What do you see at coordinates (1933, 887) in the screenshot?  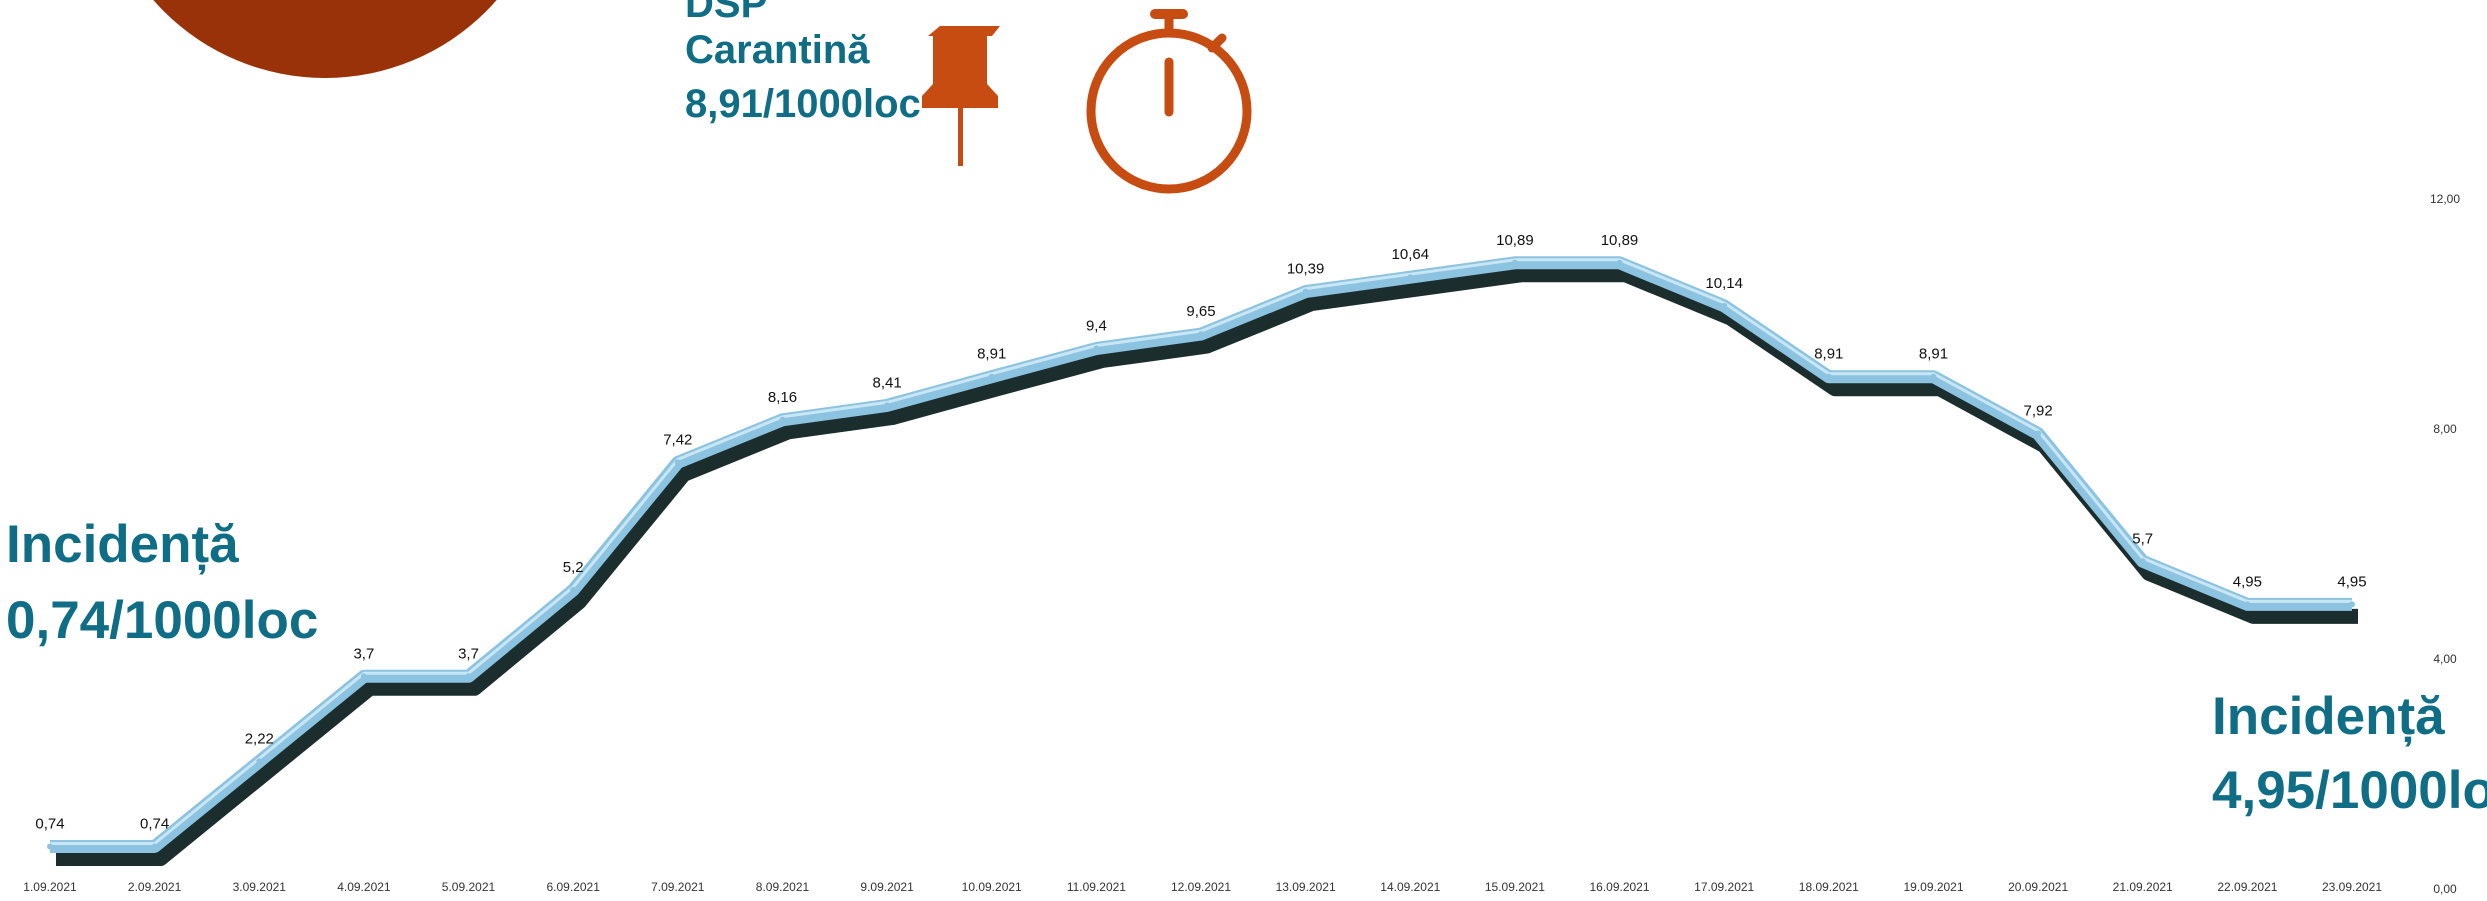 I see `x-tick-label: 19.09.2021` at bounding box center [1933, 887].